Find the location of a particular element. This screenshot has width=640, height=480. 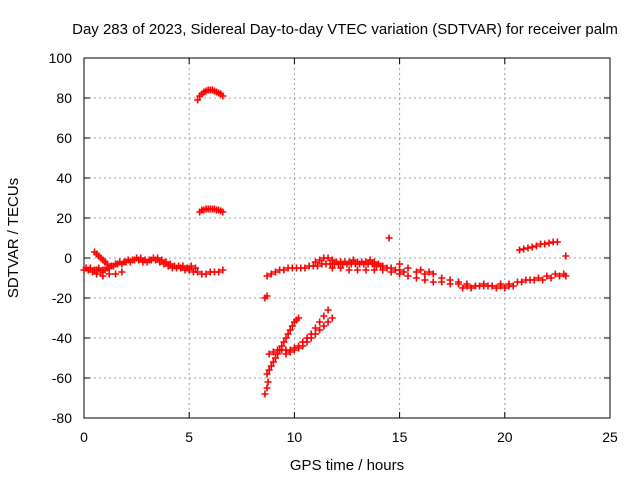

y-tick-label: -20 is located at coordinates (62, 298).